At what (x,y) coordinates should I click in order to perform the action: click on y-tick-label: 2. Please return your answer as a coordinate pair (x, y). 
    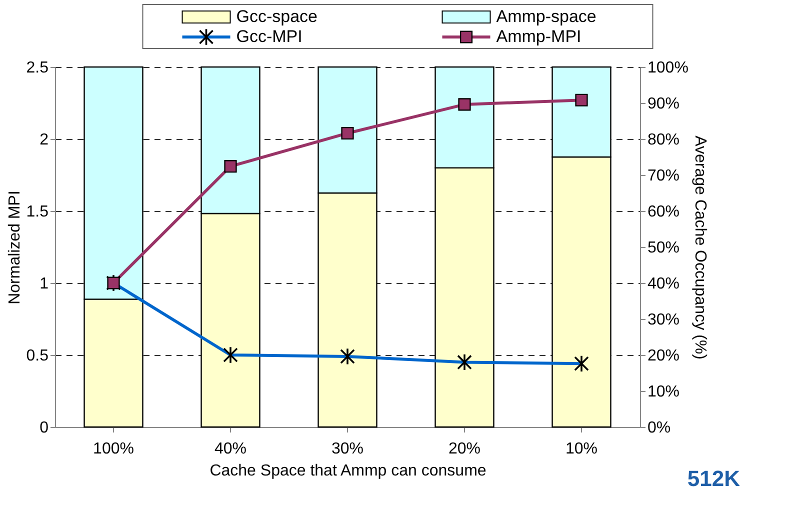
    Looking at the image, I should click on (44, 140).